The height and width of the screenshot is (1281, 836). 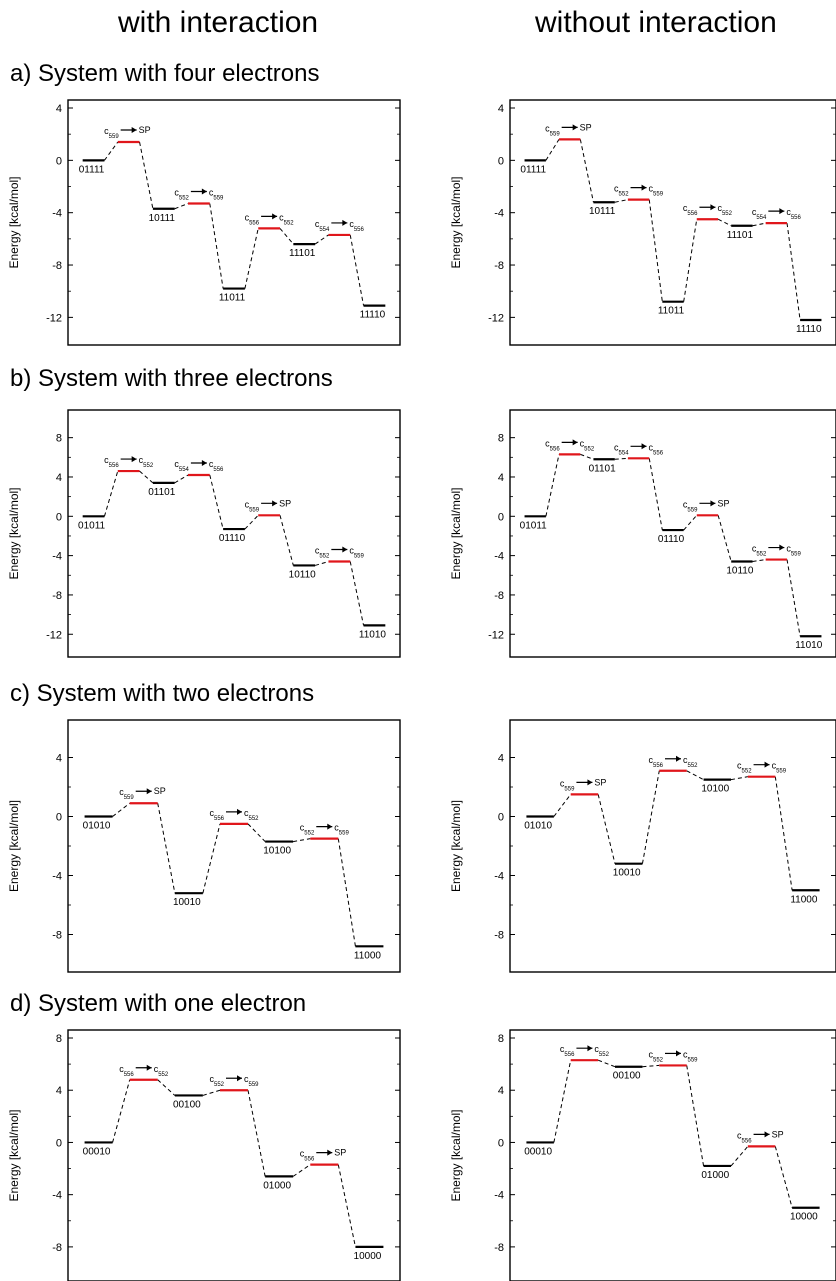 I want to click on p6-state-label: 01000, so click(x=277, y=1185).